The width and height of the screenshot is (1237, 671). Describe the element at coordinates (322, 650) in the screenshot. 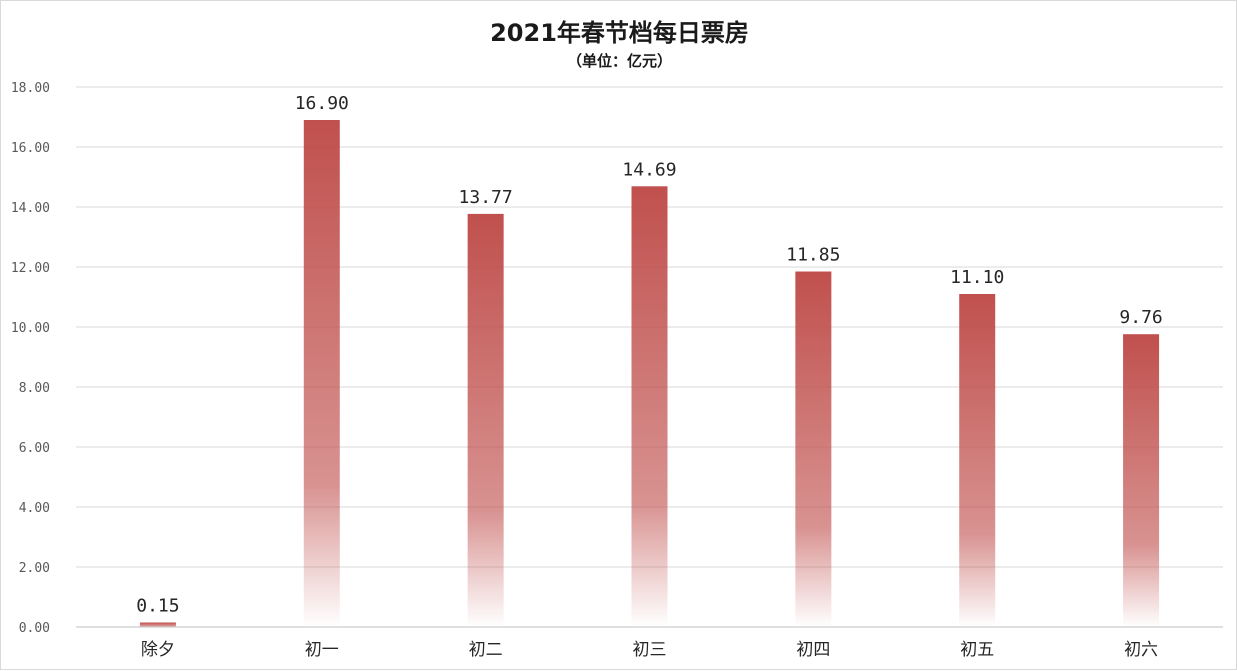

I see `x-tick-label: 初一` at that location.